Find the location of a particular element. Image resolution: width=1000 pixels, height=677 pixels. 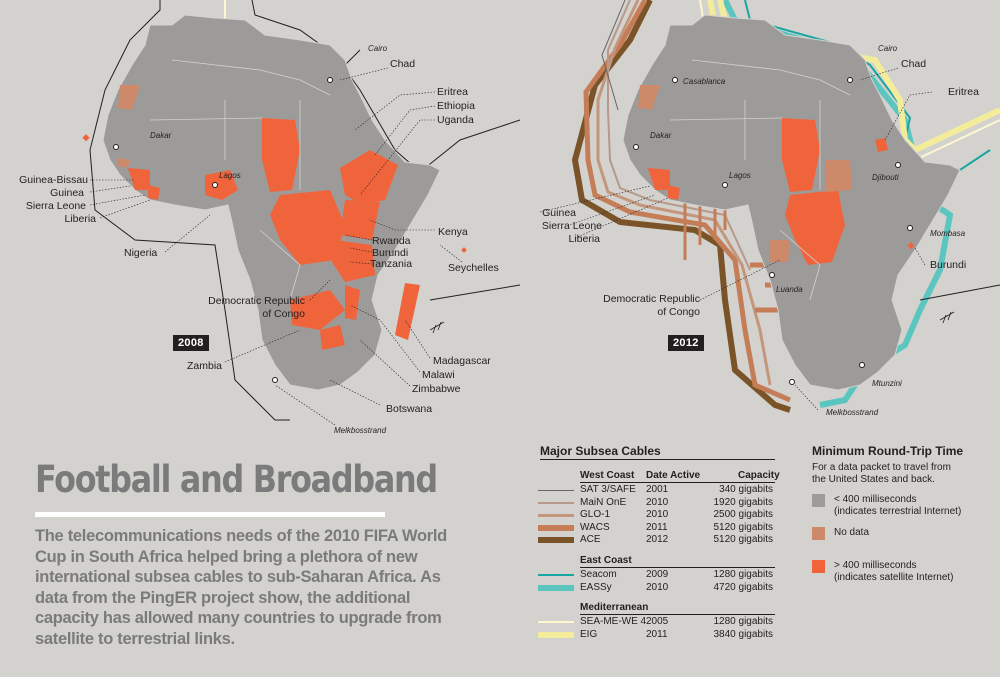

city-label-dakar-2008: Dakar is located at coordinates (161, 135).